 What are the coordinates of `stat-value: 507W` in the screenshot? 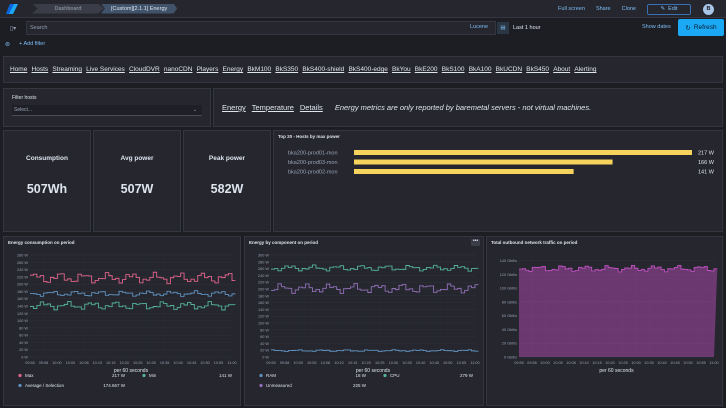 It's located at (137, 188).